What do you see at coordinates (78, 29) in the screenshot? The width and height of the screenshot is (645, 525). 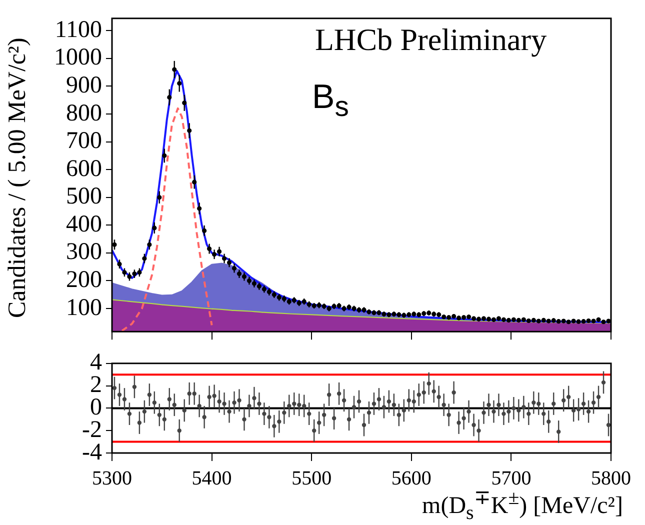 I see `y-tick-label: 1100` at bounding box center [78, 29].